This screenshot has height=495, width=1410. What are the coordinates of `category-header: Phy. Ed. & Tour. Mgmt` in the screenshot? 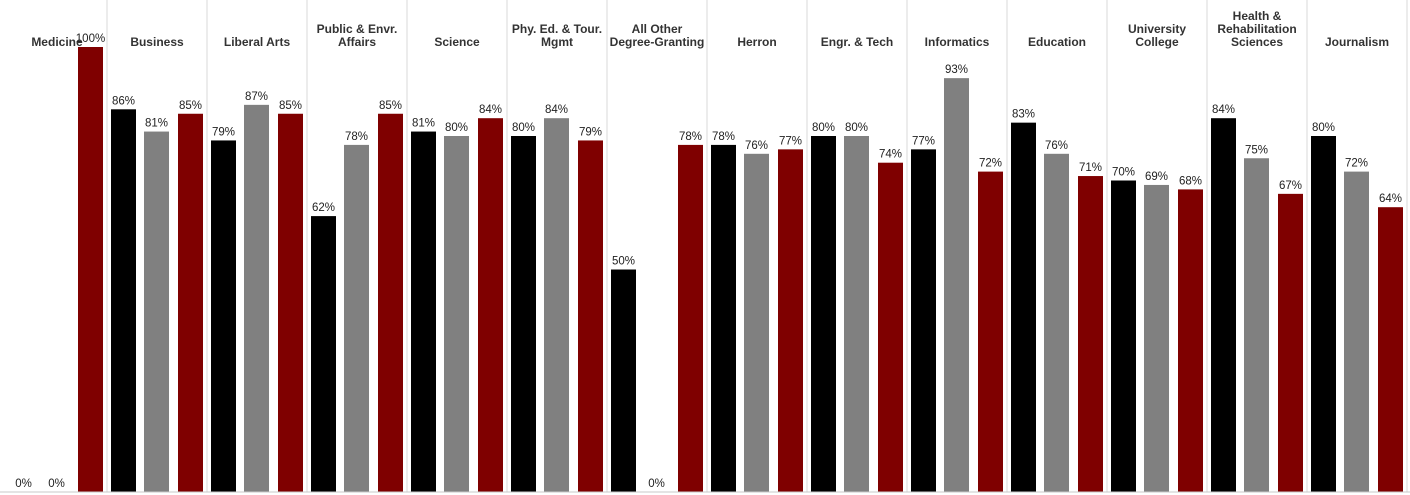 It's located at (557, 35).